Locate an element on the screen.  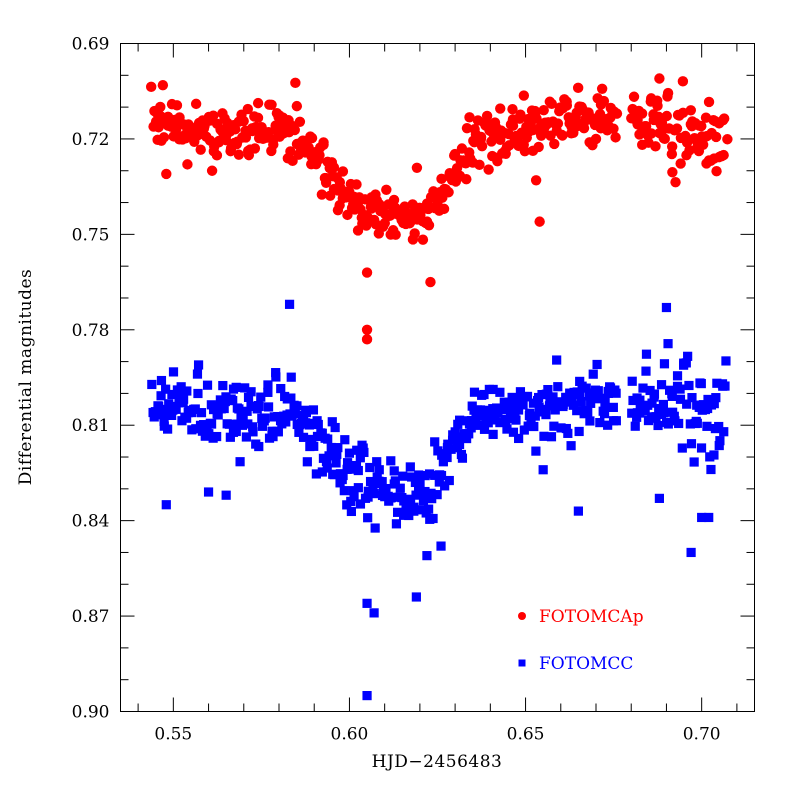
x-tick-label: 0.55 is located at coordinates (173, 735).